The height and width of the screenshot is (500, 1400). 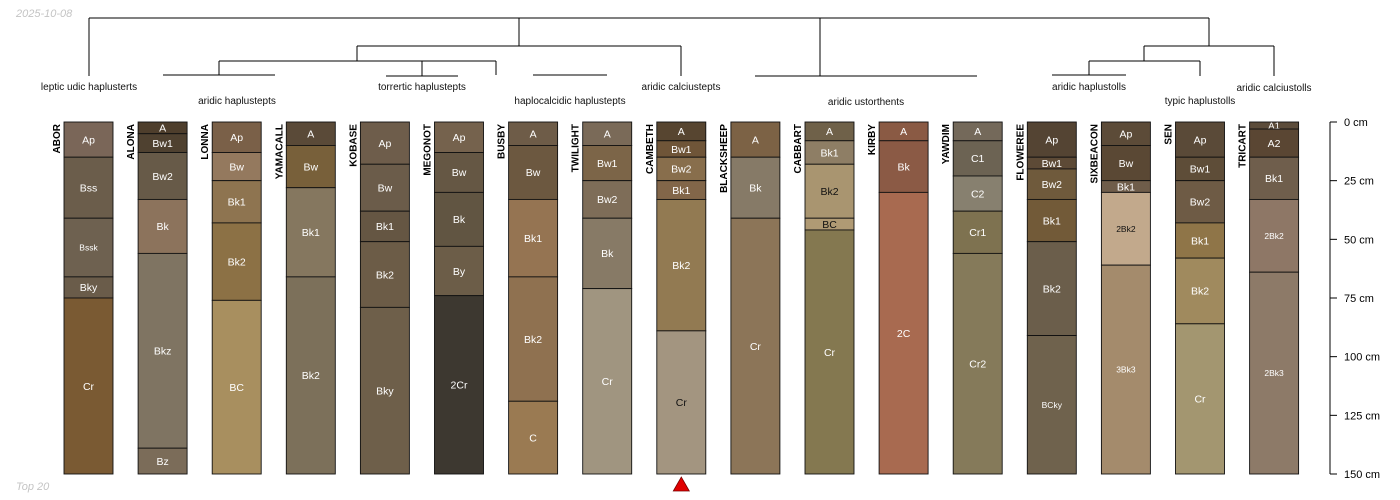 I want to click on profile-name: ABOR, so click(x=57, y=138).